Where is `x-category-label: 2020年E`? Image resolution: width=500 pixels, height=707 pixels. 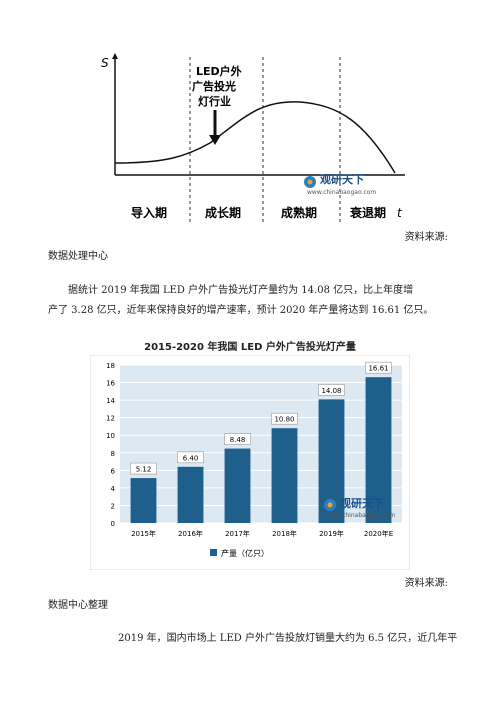 x-category-label: 2020年E is located at coordinates (378, 533).